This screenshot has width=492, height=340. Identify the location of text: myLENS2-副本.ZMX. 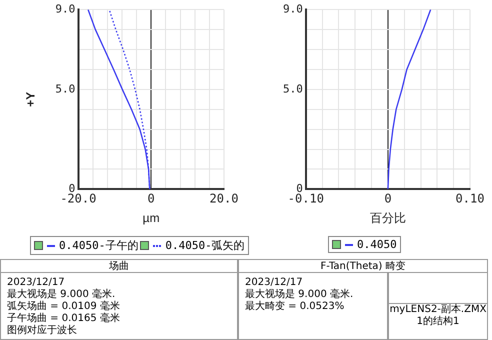
(438, 310).